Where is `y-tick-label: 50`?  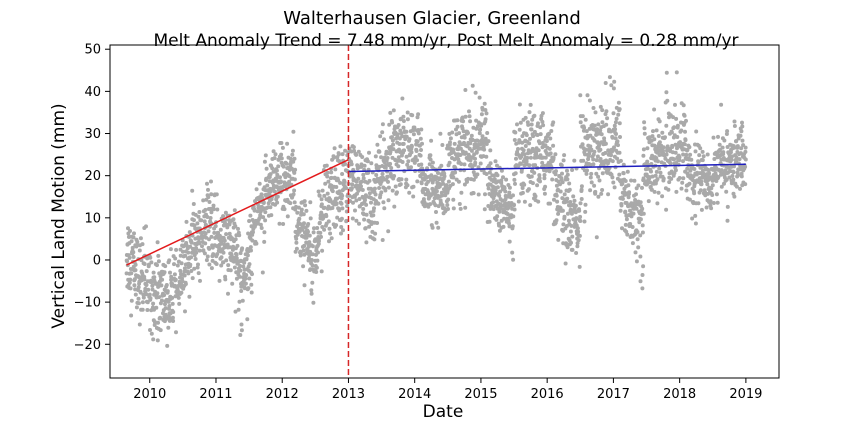
y-tick-label: 50 is located at coordinates (92, 50).